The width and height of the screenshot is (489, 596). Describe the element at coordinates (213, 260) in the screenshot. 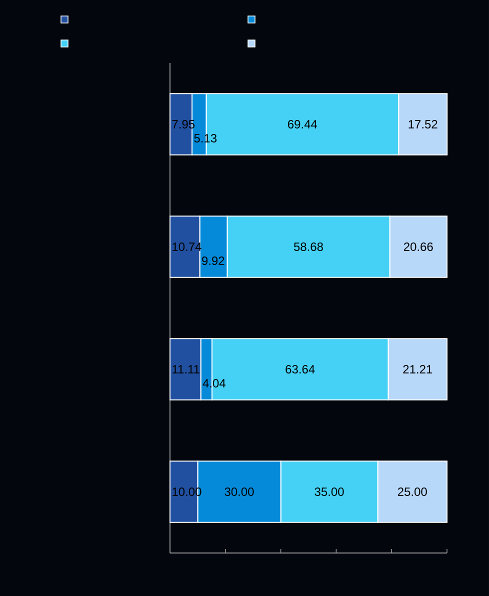

I see `data-label: 9.92` at that location.